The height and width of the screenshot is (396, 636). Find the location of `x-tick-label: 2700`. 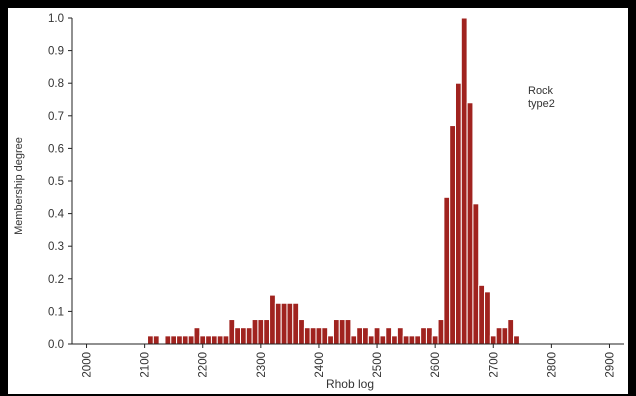

x-tick-label: 2700 is located at coordinates (494, 365).